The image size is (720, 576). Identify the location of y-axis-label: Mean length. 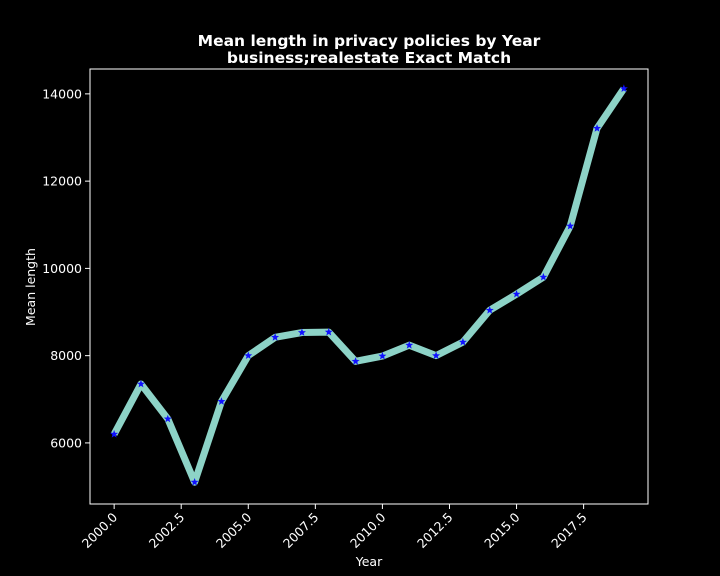
(30, 287).